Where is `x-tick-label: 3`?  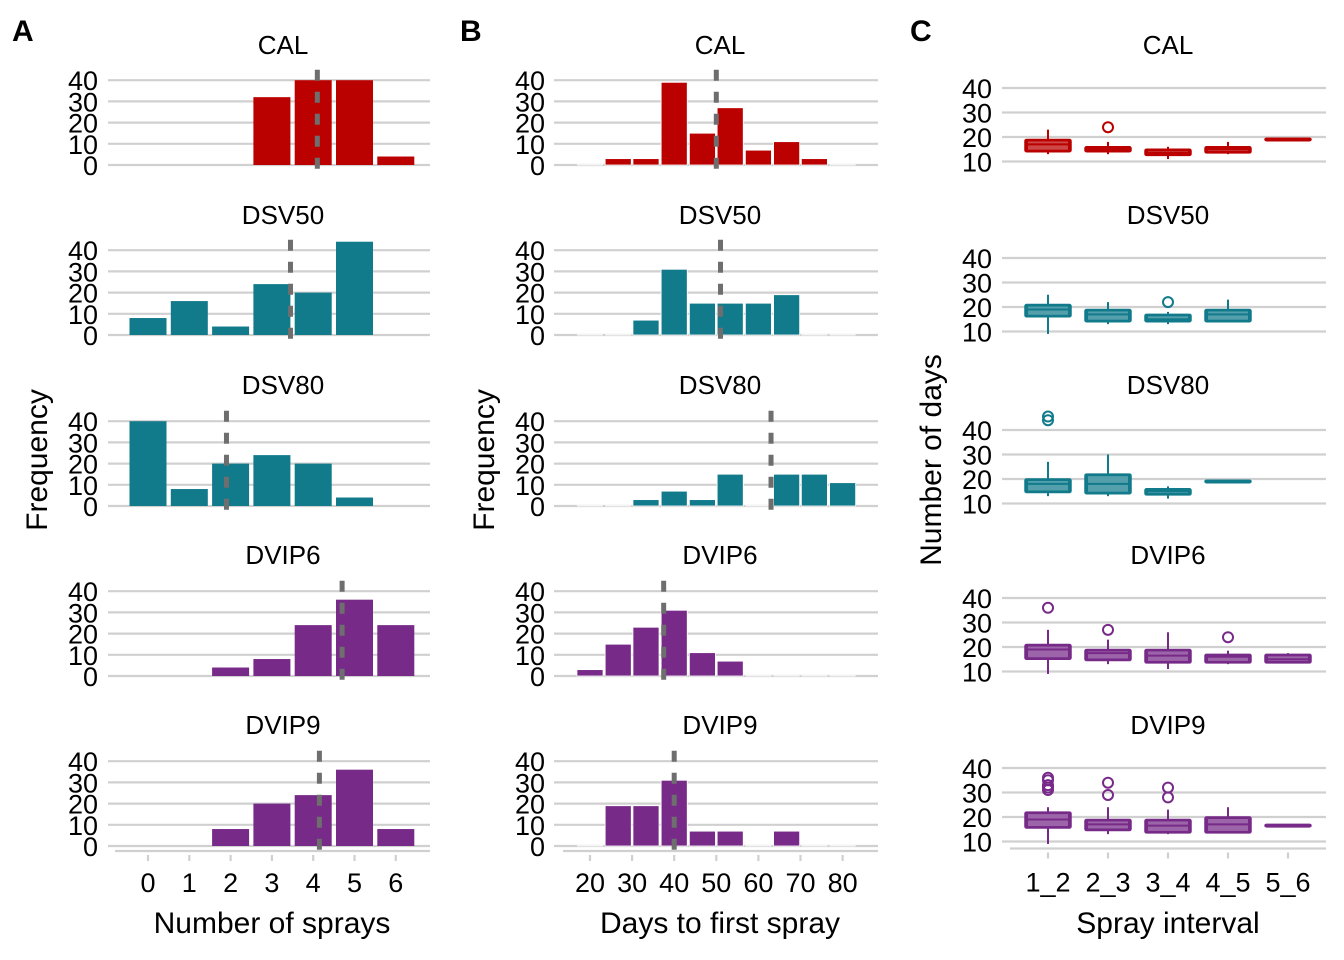
x-tick-label: 3 is located at coordinates (271, 883).